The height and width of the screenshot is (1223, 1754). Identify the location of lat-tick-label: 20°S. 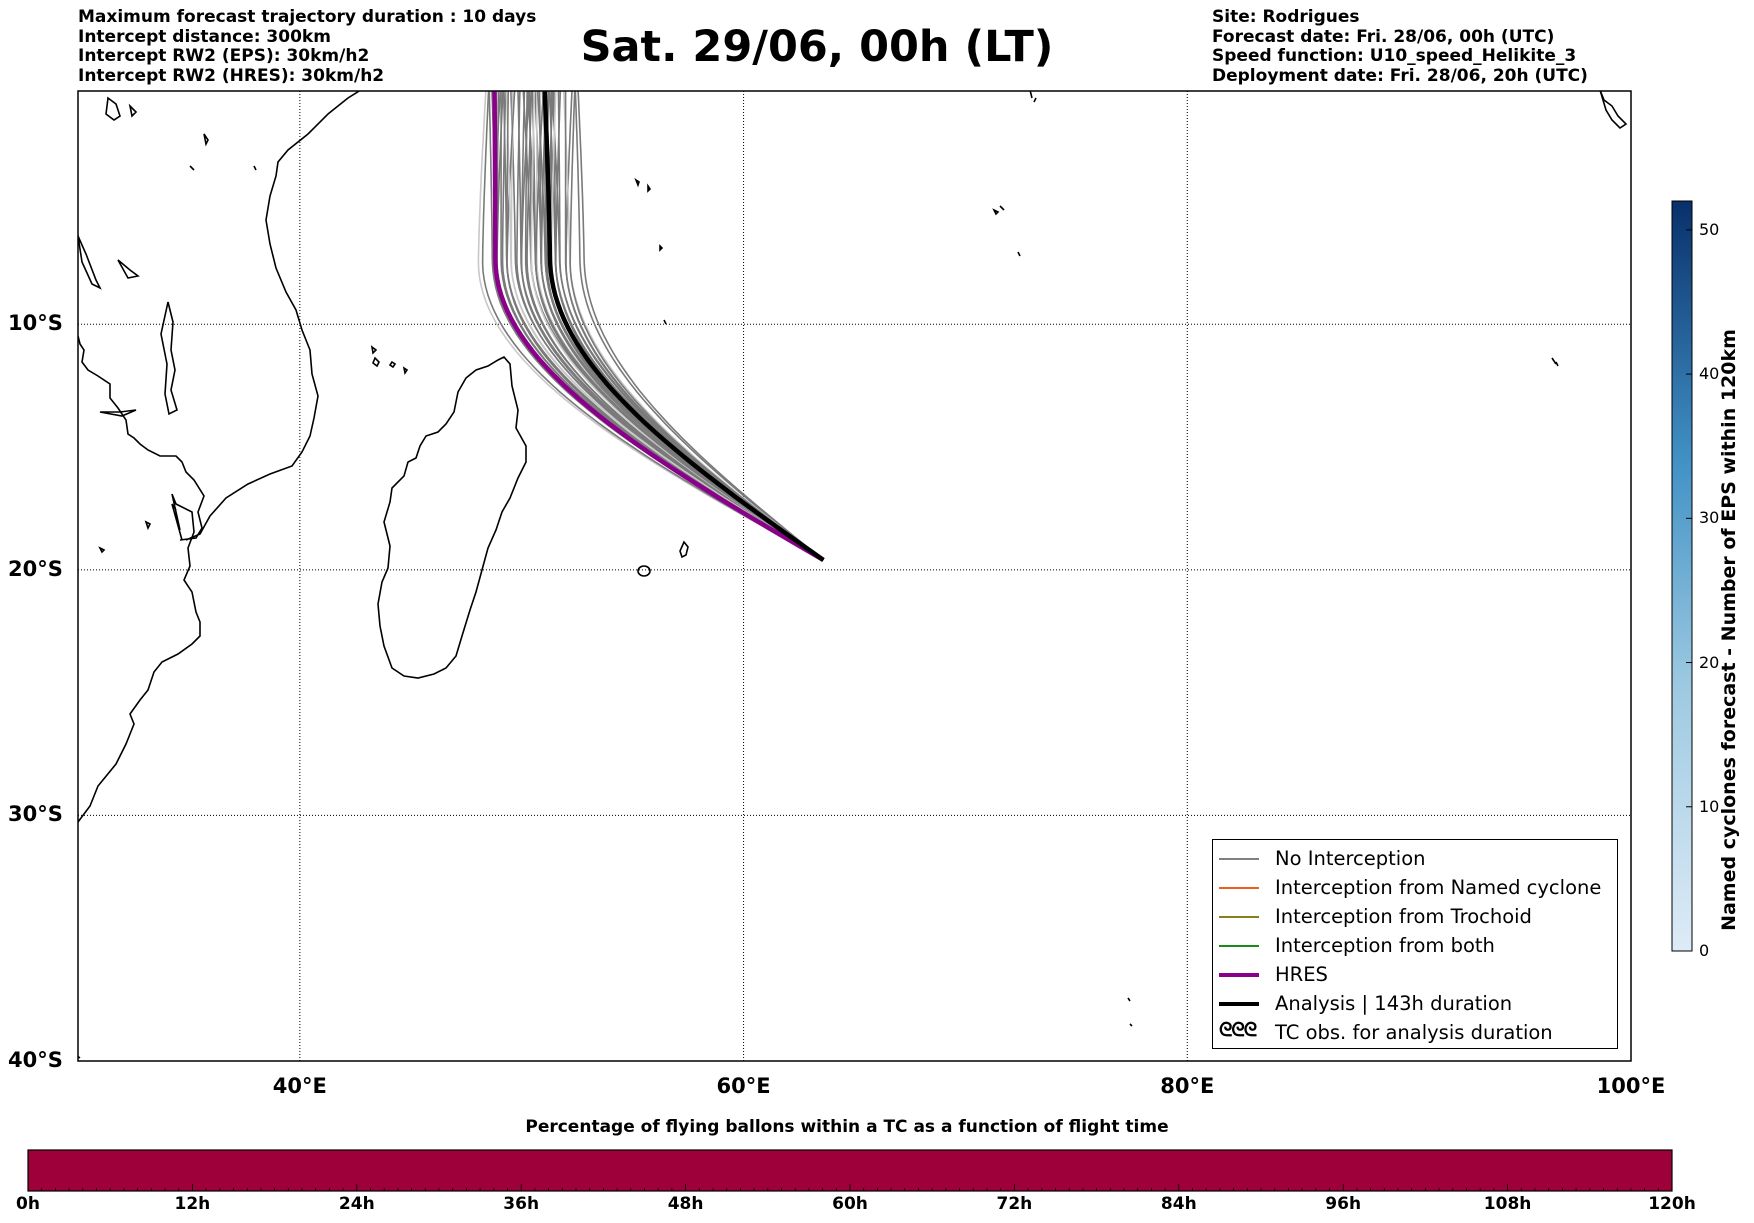
(35, 568).